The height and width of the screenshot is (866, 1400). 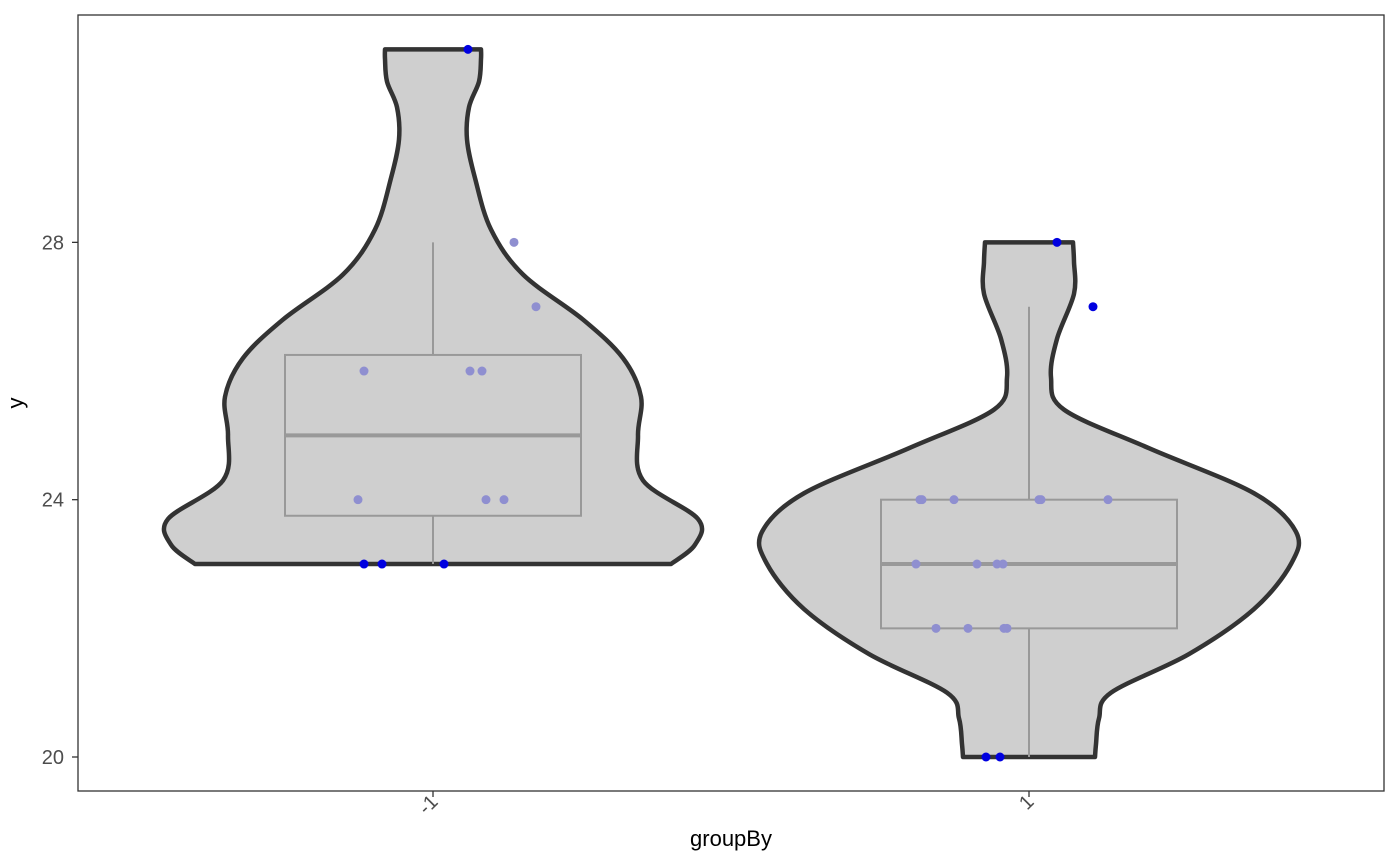 I want to click on y-tick-label: 28, so click(x=53, y=243).